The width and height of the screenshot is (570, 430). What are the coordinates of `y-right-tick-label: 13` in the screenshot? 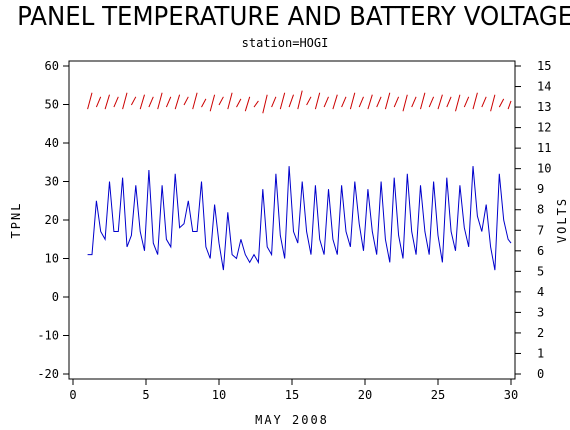 It's located at (544, 107).